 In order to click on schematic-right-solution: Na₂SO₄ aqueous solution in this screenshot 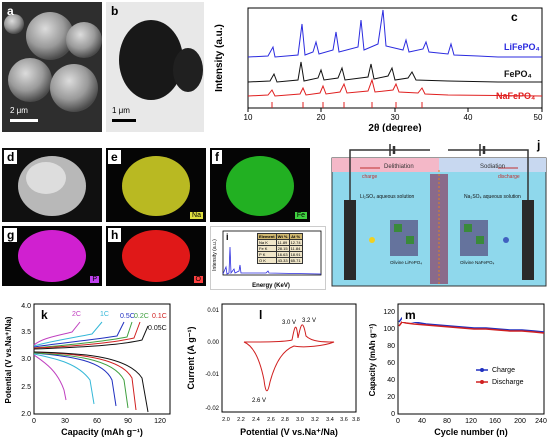, I will do `click(492, 197)`.